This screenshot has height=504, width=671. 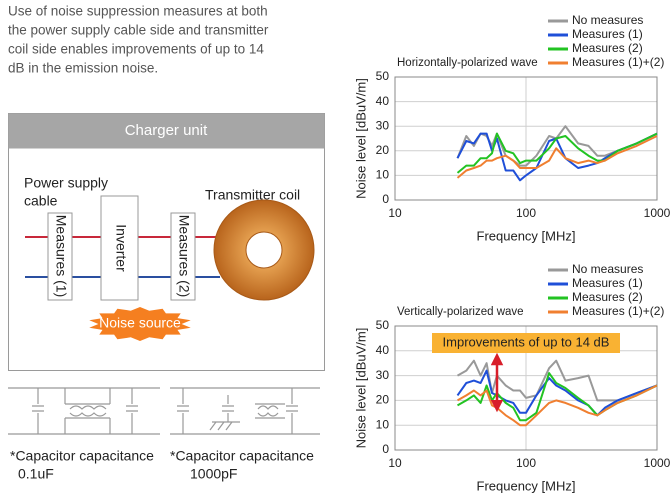 I want to click on block-label: Measures (2), so click(x=184, y=256).